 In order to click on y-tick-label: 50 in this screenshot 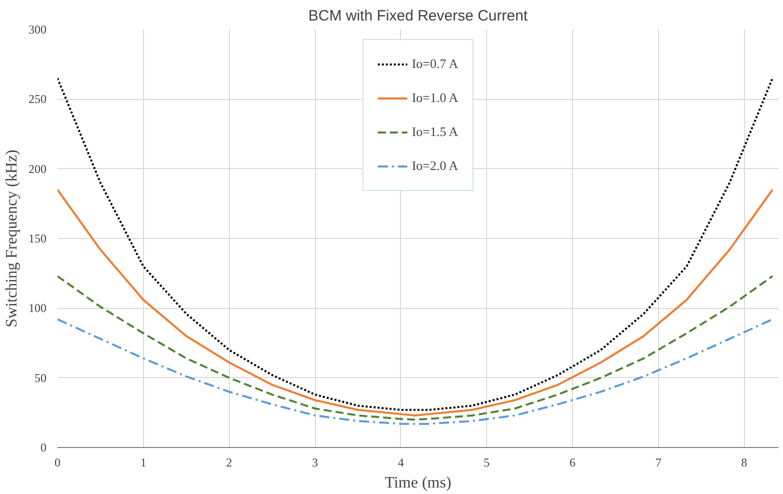, I will do `click(40, 377)`.